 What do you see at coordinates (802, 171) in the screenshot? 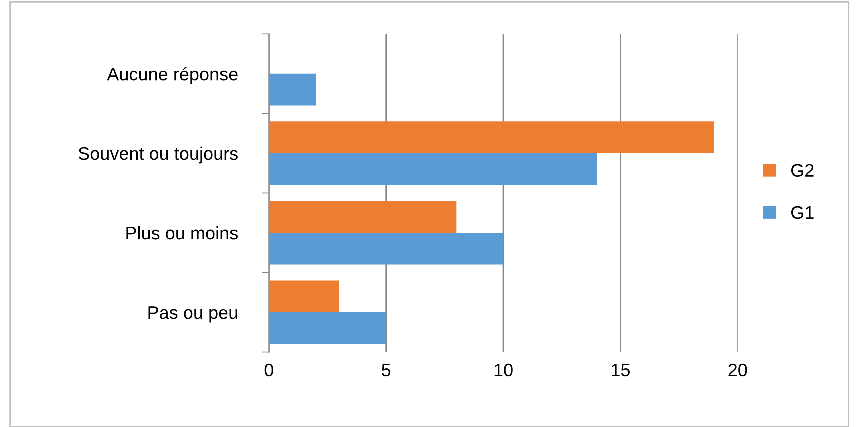
I see `legend-label: G2` at bounding box center [802, 171].